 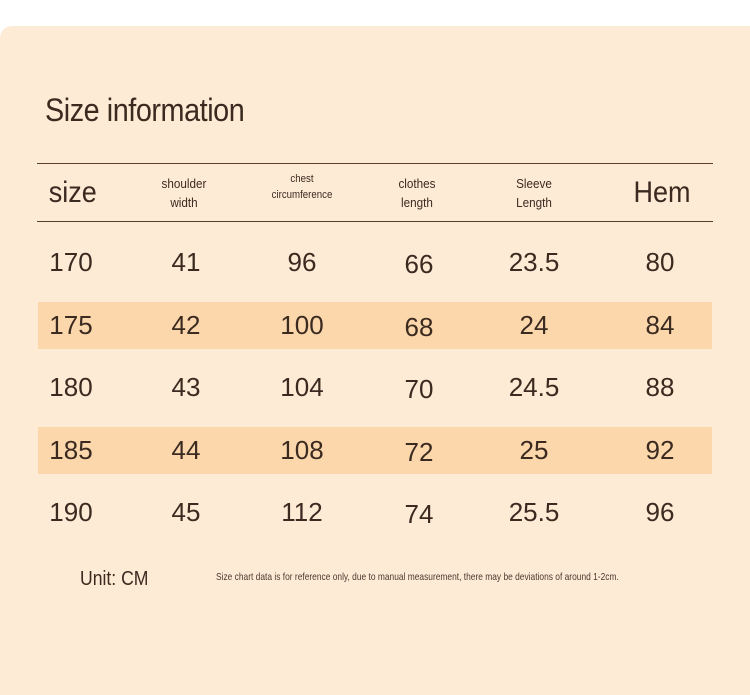 I want to click on table-cell: 41, so click(x=186, y=262).